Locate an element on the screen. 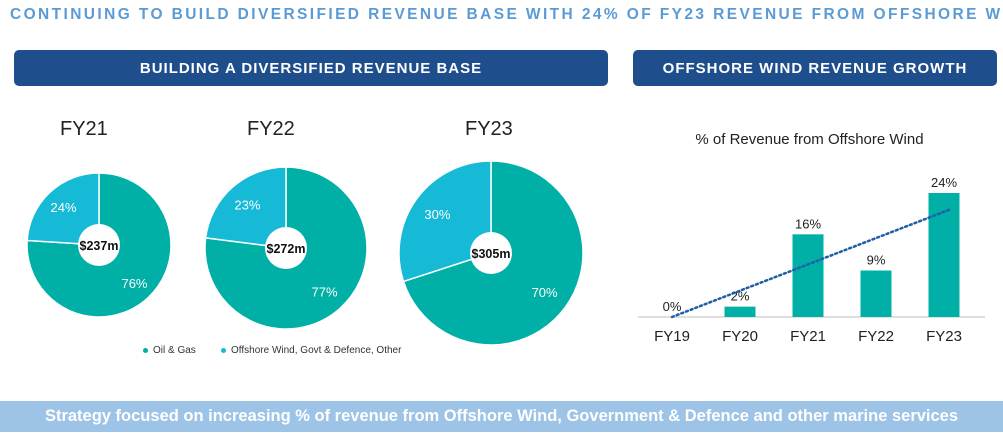  fy22-title: FY22 is located at coordinates (271, 129).